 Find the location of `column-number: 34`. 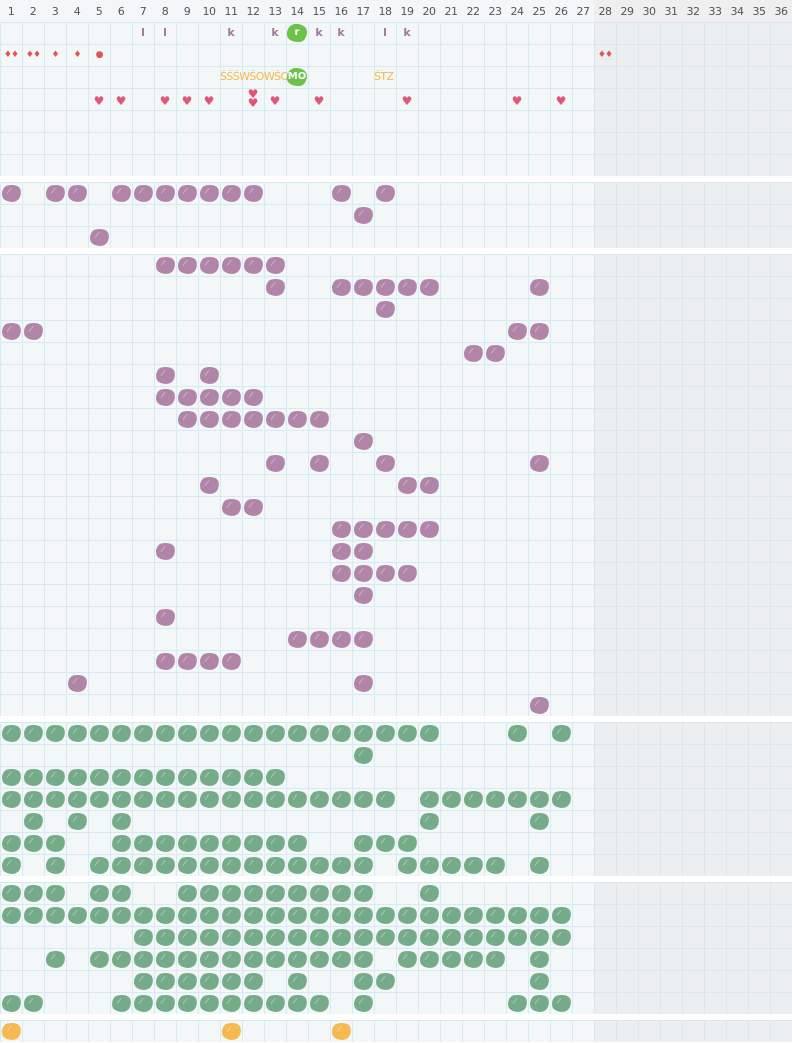

column-number: 34 is located at coordinates (737, 11).